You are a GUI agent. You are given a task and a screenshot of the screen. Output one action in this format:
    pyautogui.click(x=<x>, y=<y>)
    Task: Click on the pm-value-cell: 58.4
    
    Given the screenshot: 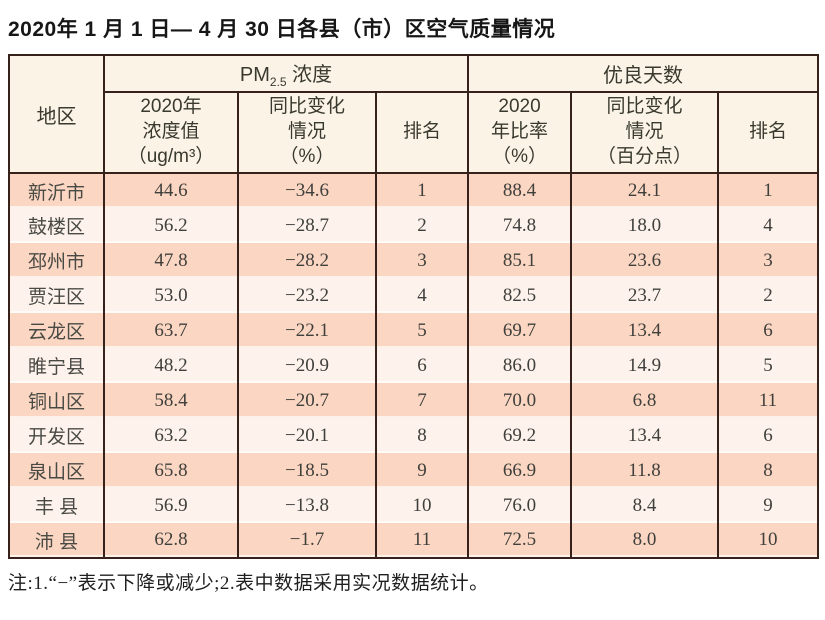 What is the action you would take?
    pyautogui.click(x=171, y=400)
    